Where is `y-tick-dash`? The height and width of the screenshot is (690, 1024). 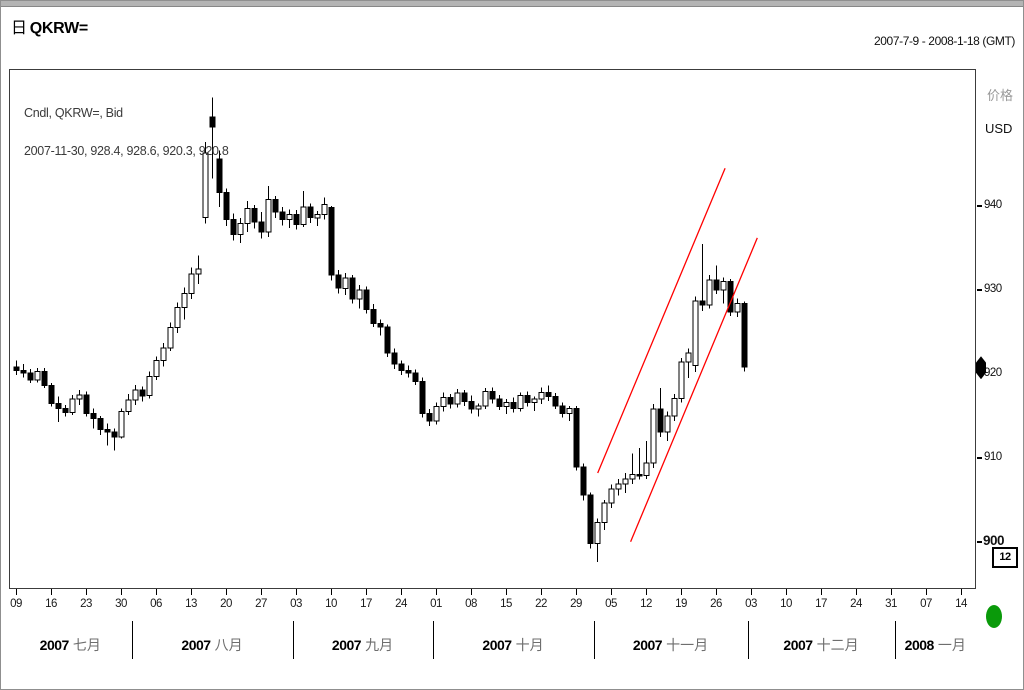 y-tick-dash is located at coordinates (979, 289).